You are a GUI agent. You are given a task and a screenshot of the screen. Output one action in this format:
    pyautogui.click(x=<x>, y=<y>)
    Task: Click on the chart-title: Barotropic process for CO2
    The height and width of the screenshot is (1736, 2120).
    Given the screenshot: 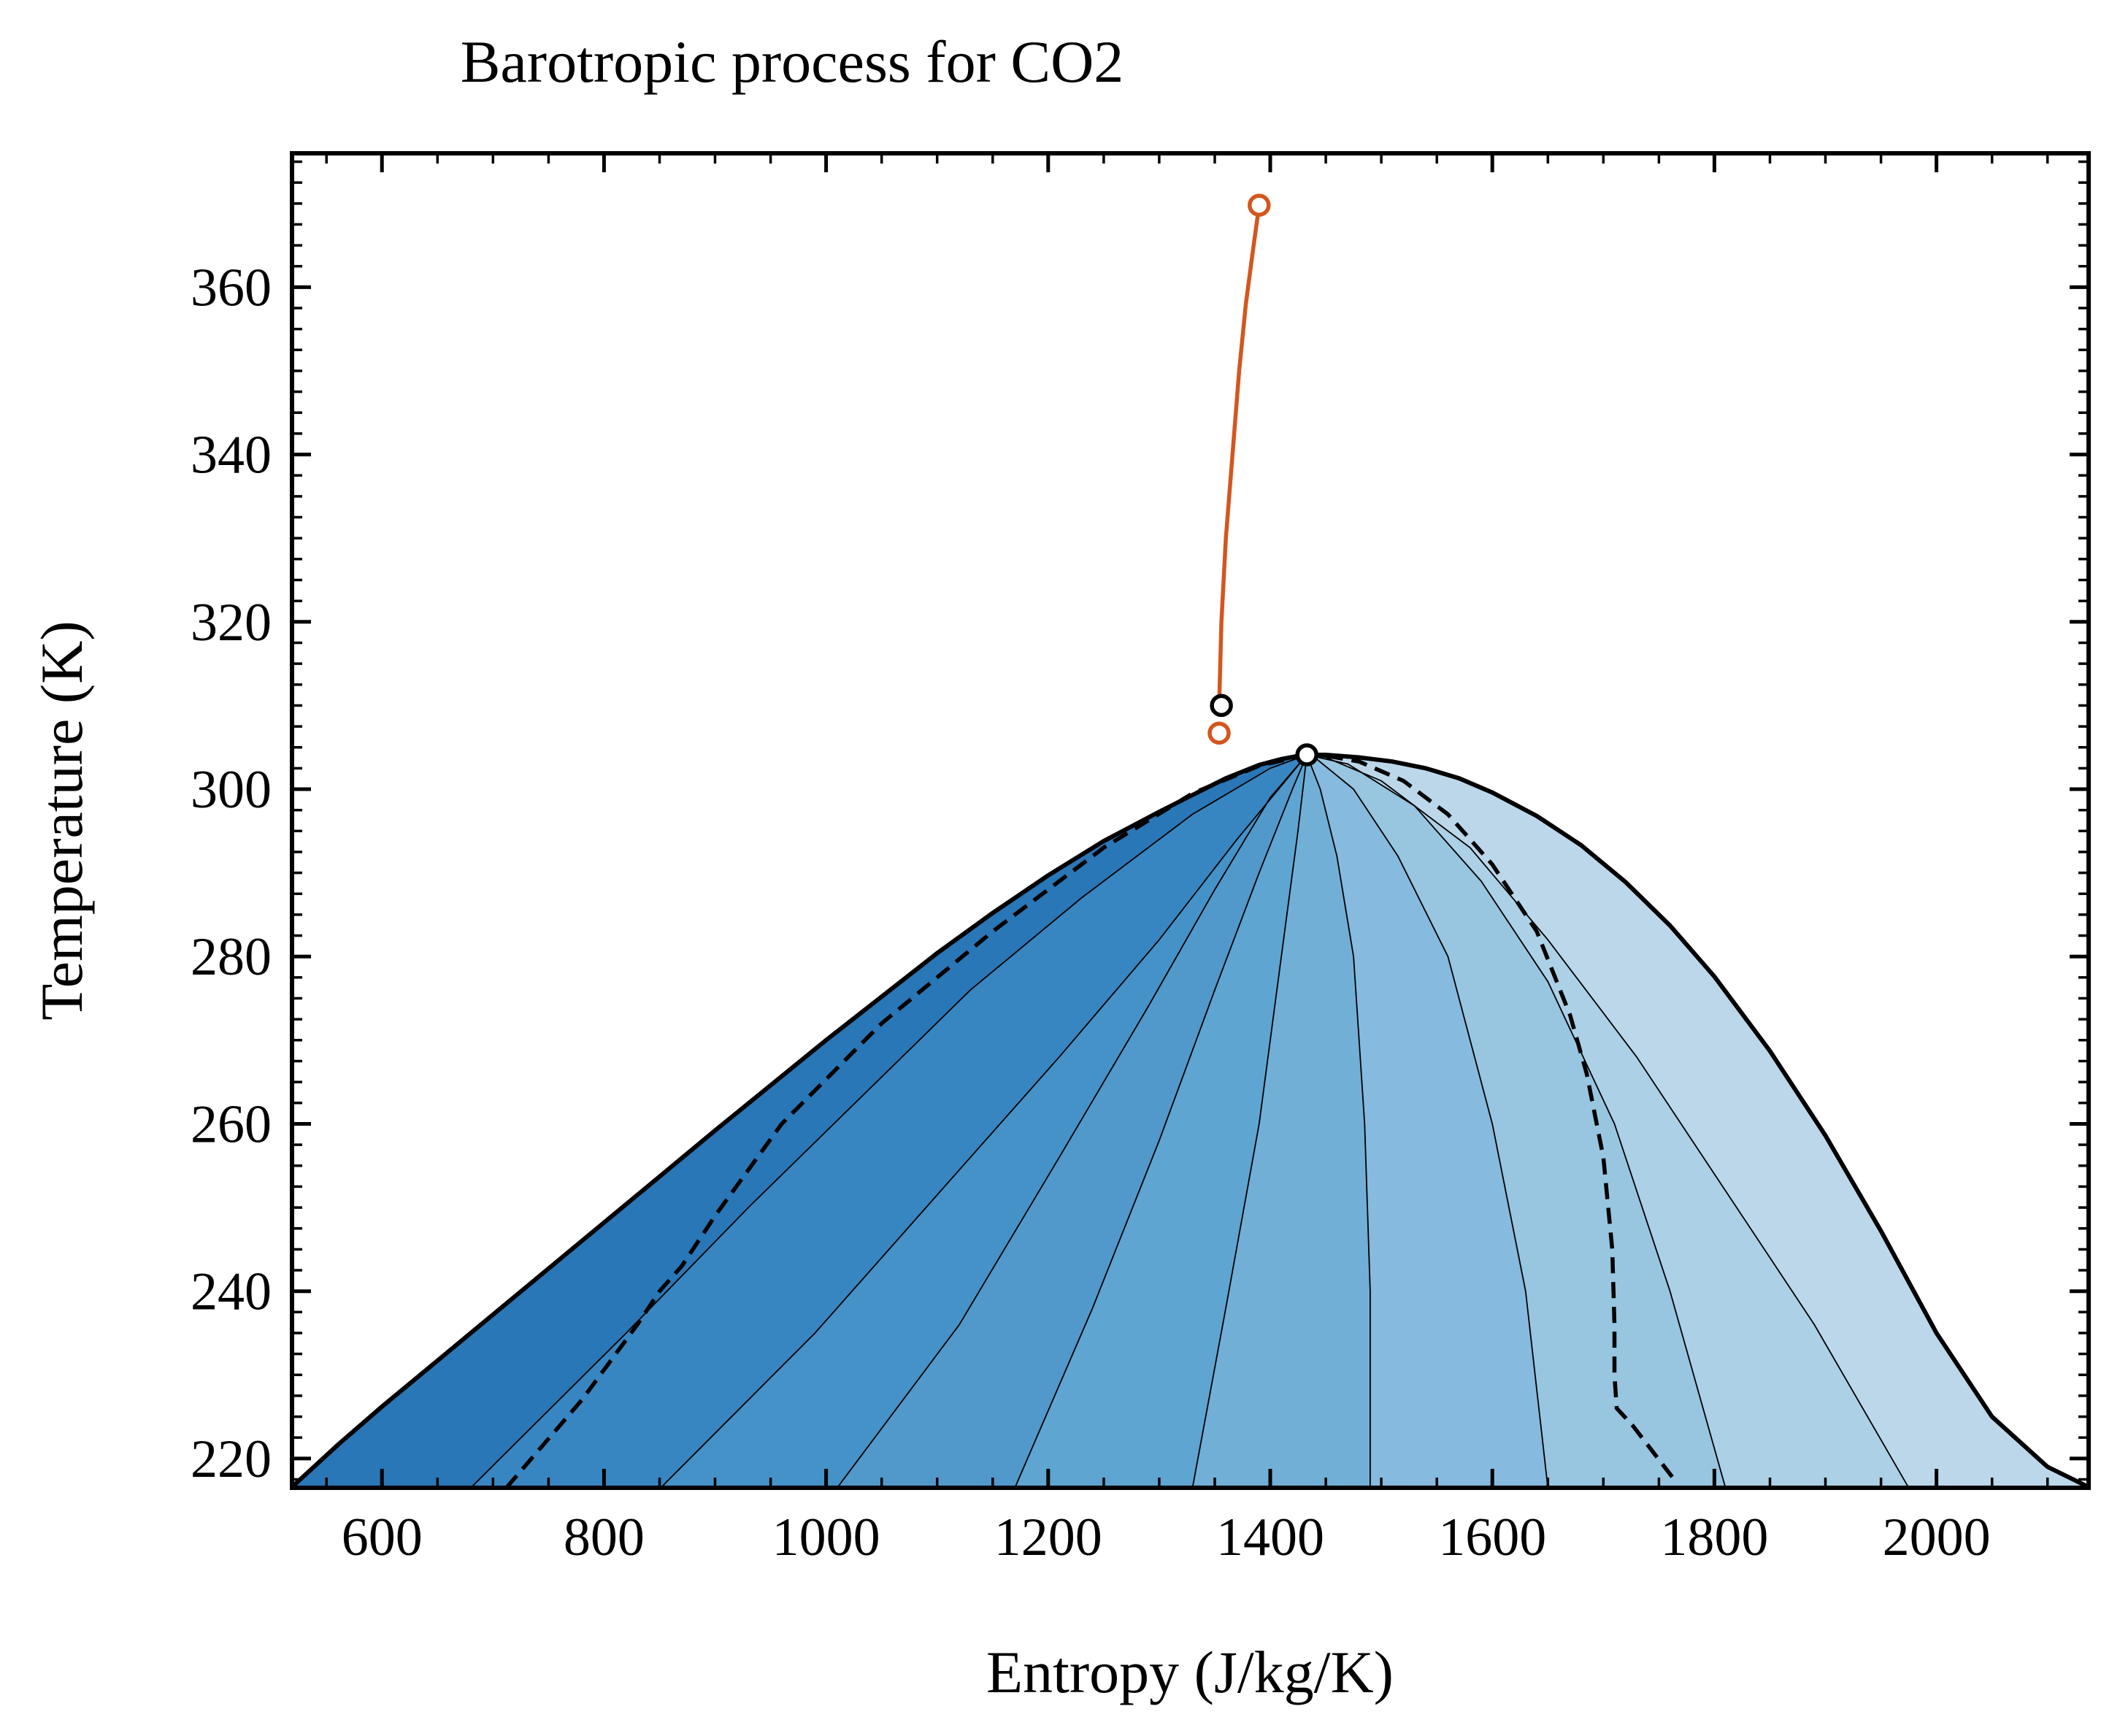 What is the action you would take?
    pyautogui.click(x=793, y=61)
    